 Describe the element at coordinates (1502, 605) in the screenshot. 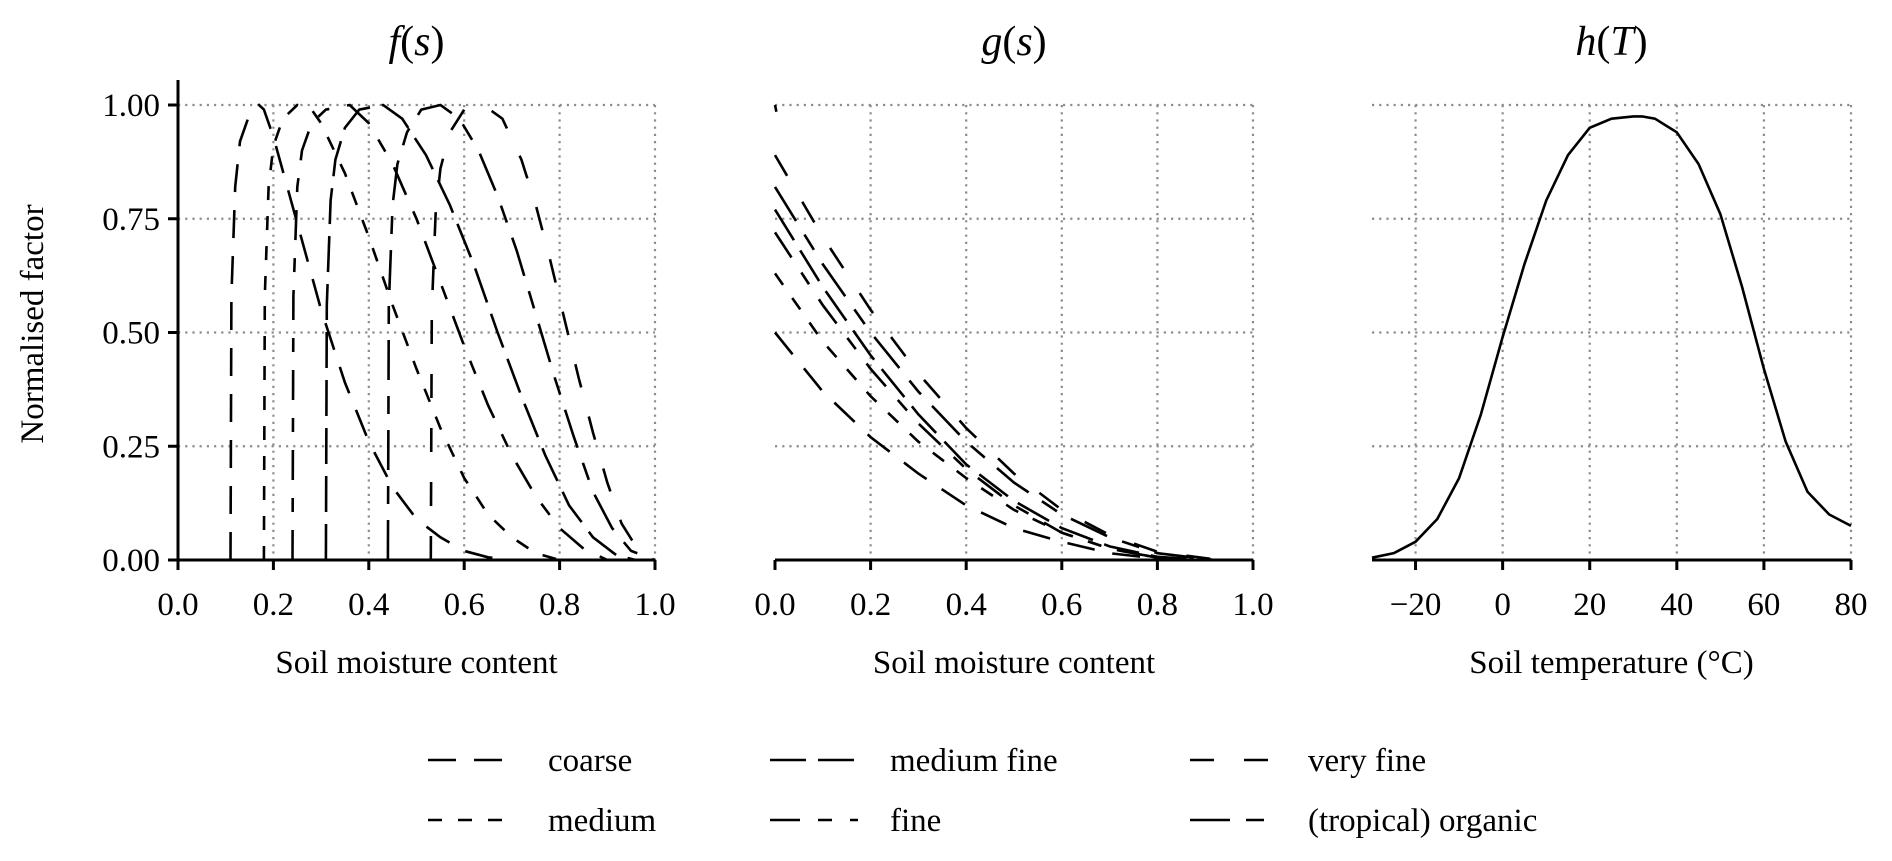

I see `x-tick-label: 0` at that location.